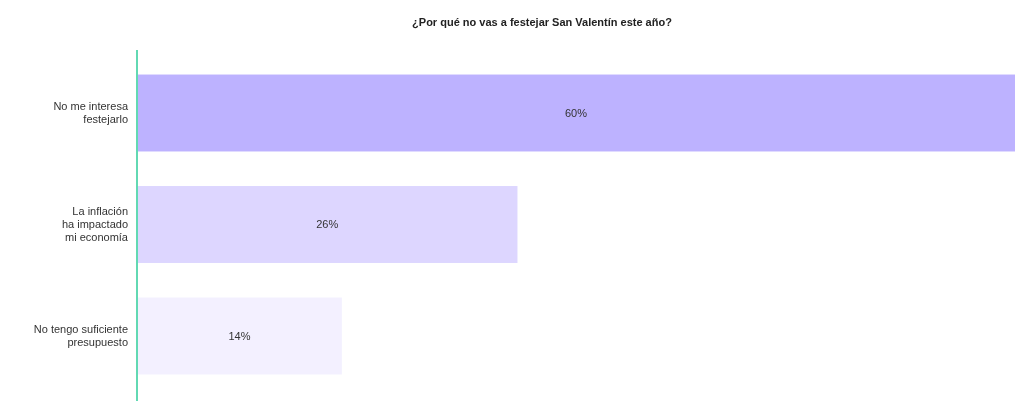 This screenshot has height=413, width=1024. I want to click on data-label: 14%, so click(239, 335).